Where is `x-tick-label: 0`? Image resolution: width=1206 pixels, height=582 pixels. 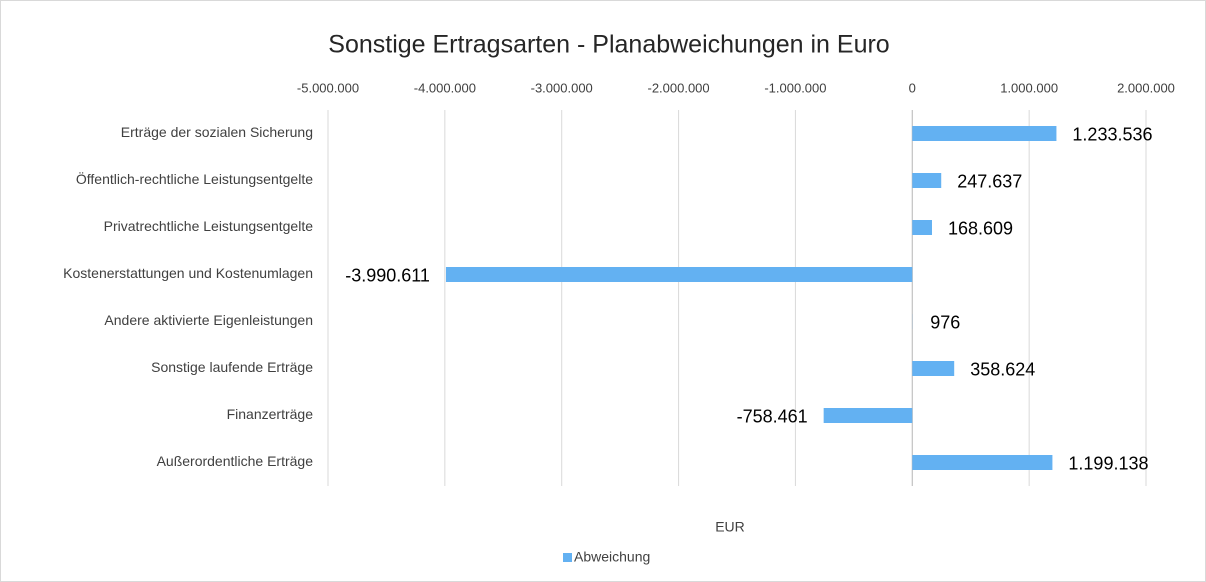 x-tick-label: 0 is located at coordinates (912, 87).